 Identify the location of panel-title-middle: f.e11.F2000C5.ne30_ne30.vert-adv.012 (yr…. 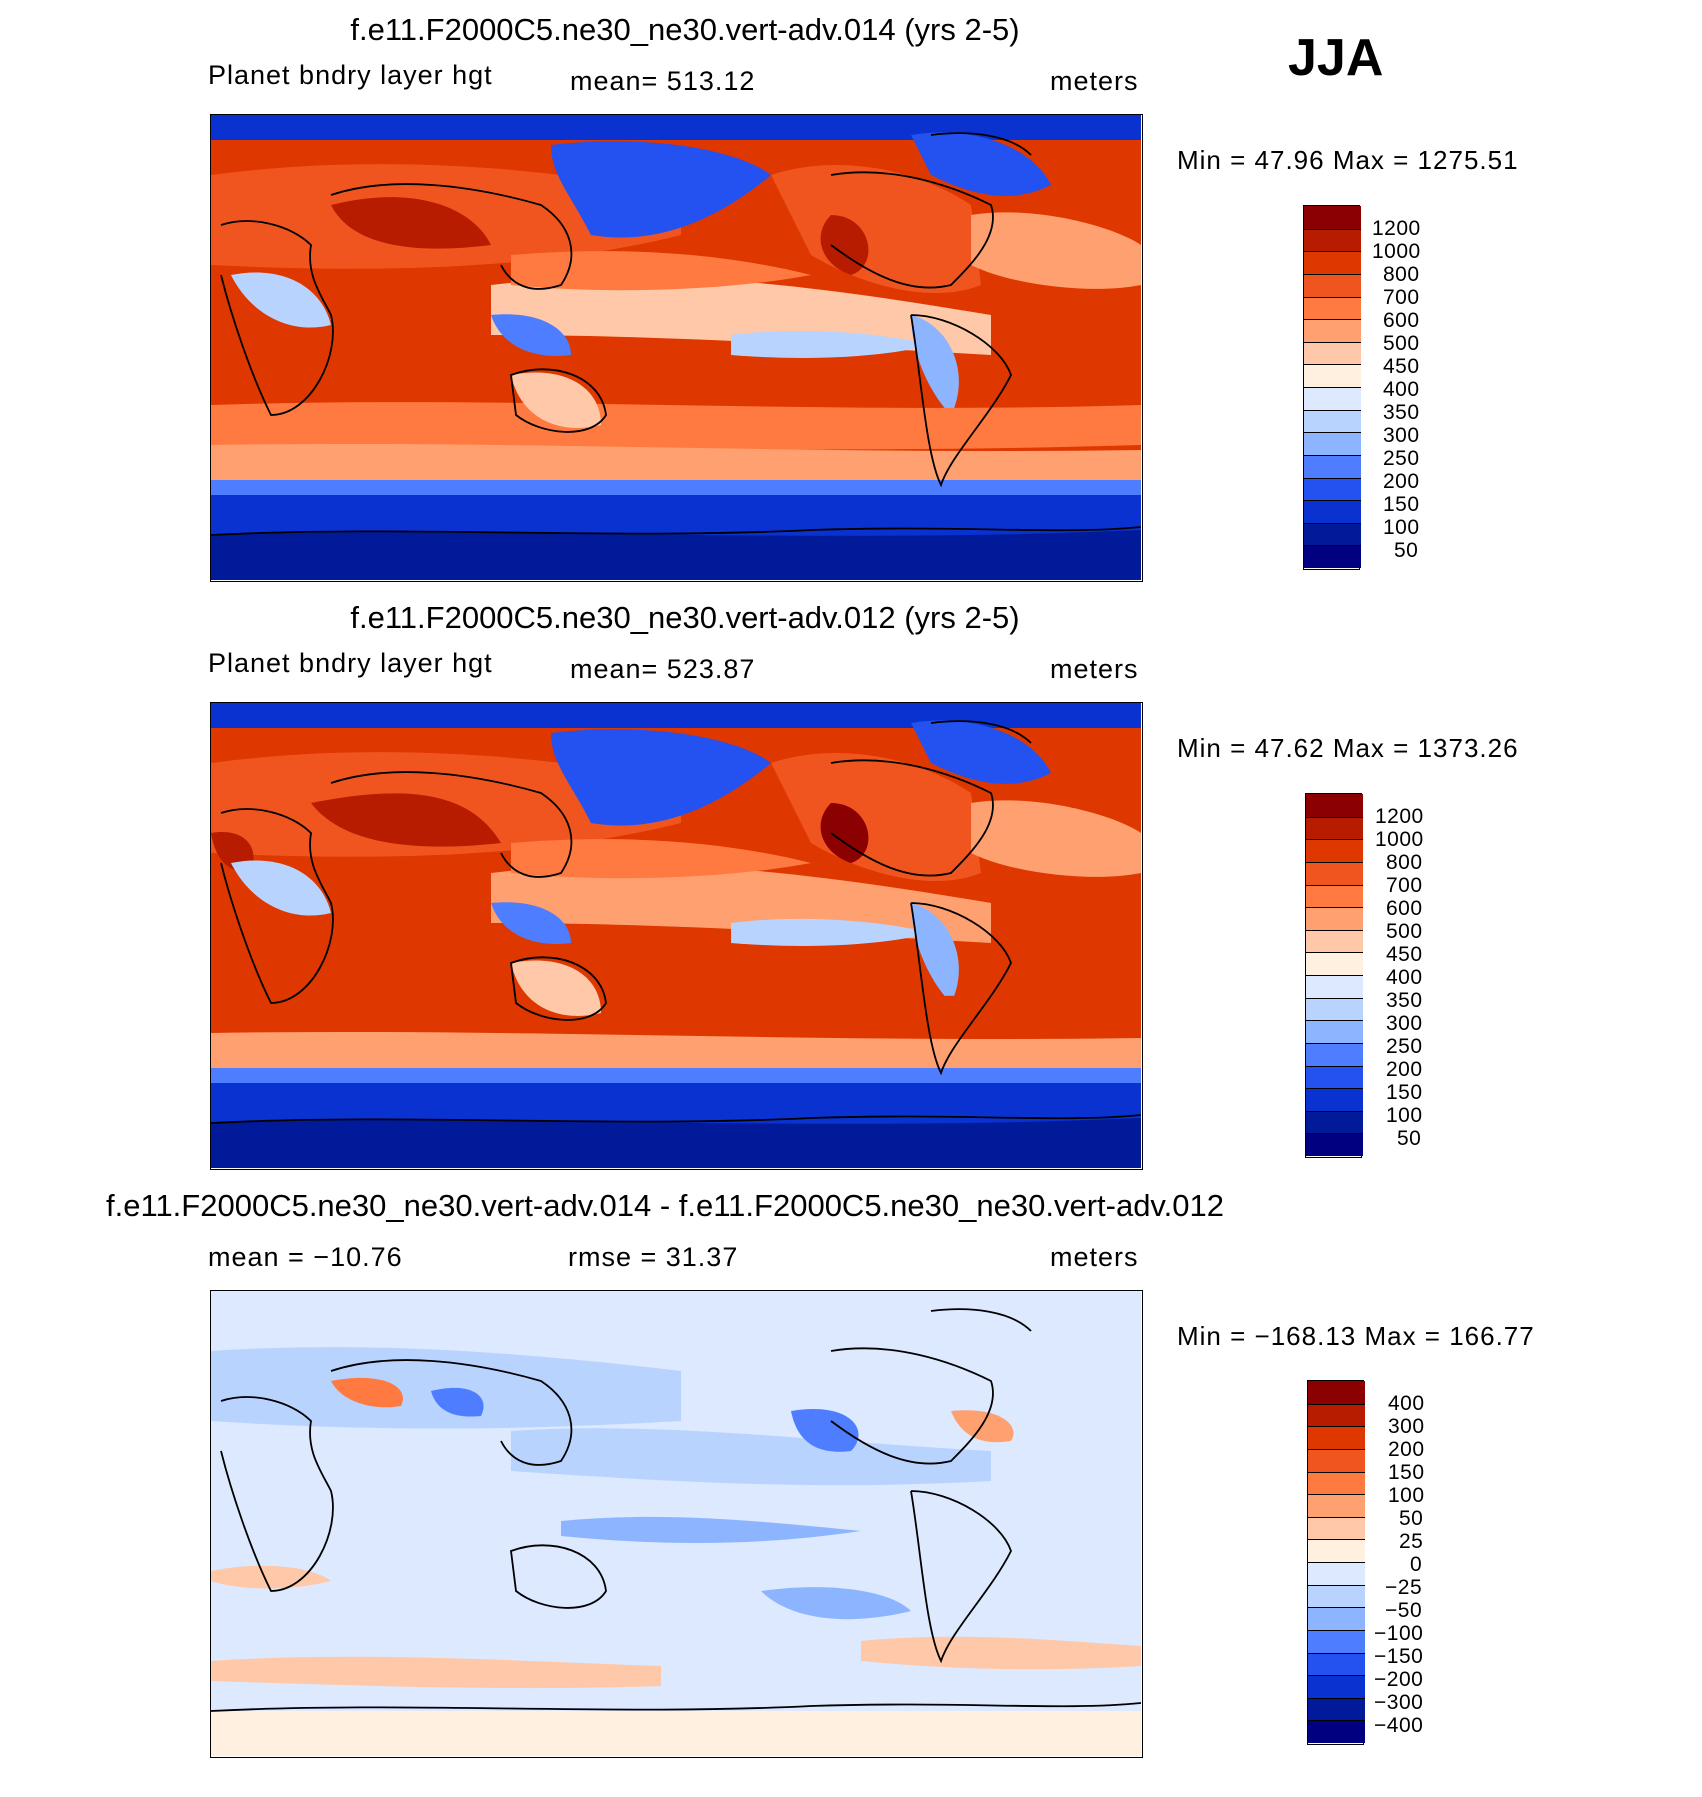
(685, 617).